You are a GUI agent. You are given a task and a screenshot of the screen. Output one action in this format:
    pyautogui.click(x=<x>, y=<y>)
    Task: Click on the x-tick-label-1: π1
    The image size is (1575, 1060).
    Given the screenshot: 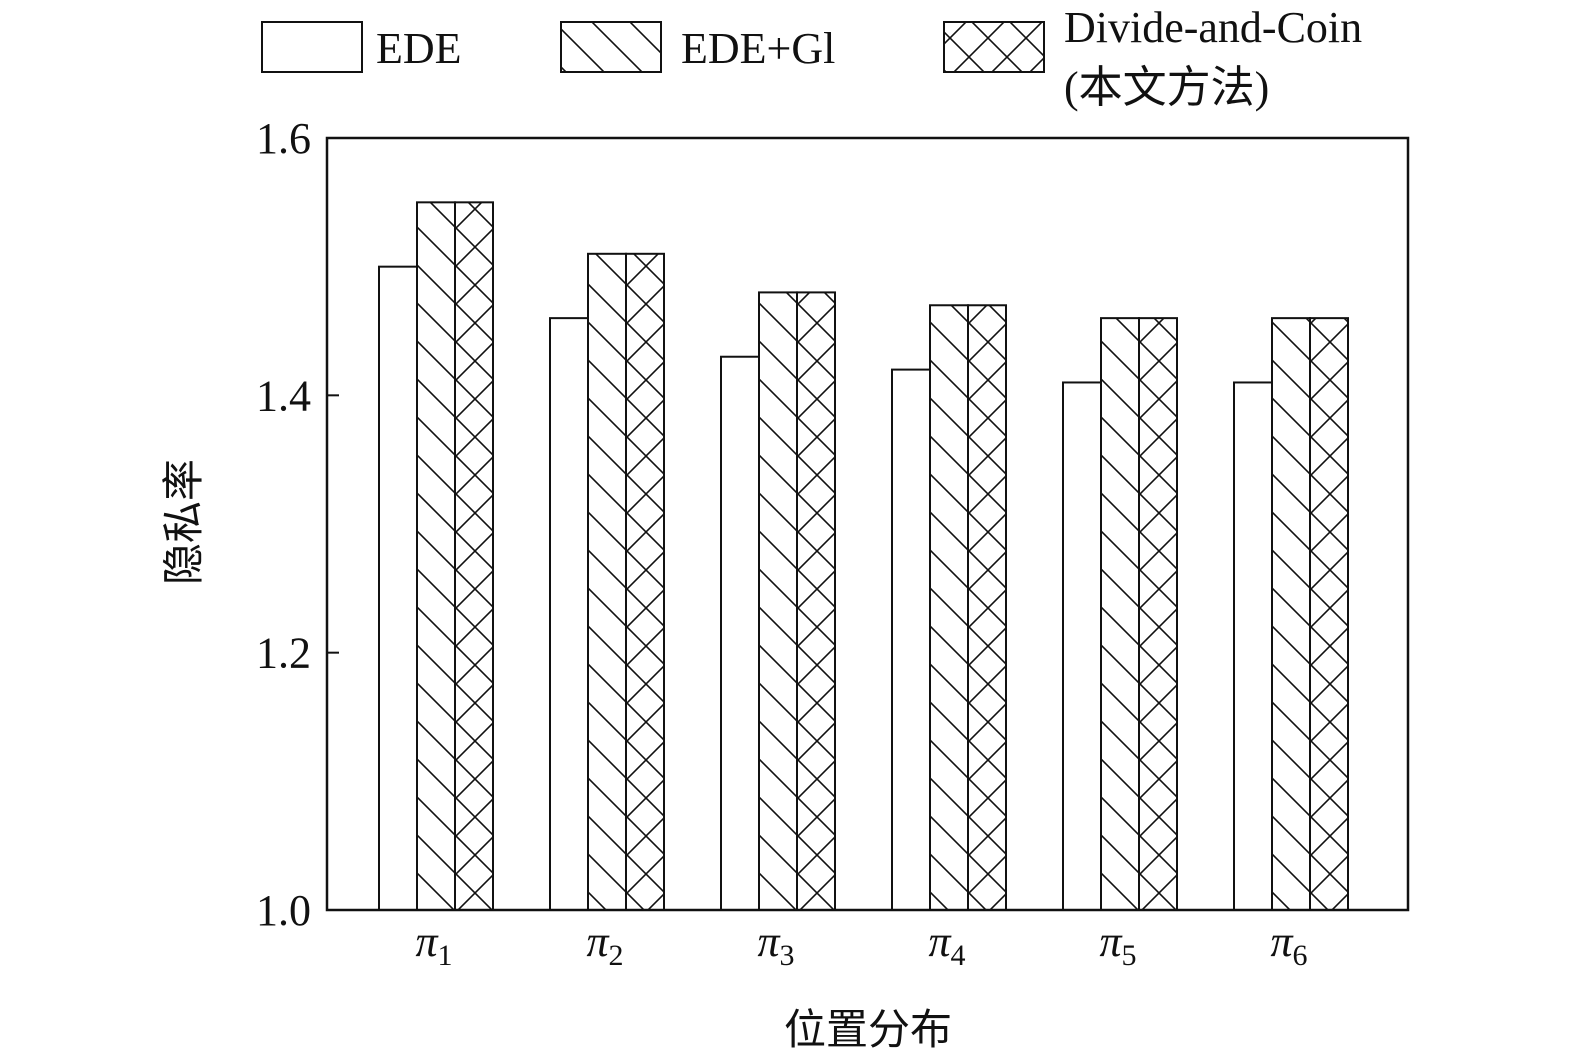 What is the action you would take?
    pyautogui.click(x=433, y=944)
    